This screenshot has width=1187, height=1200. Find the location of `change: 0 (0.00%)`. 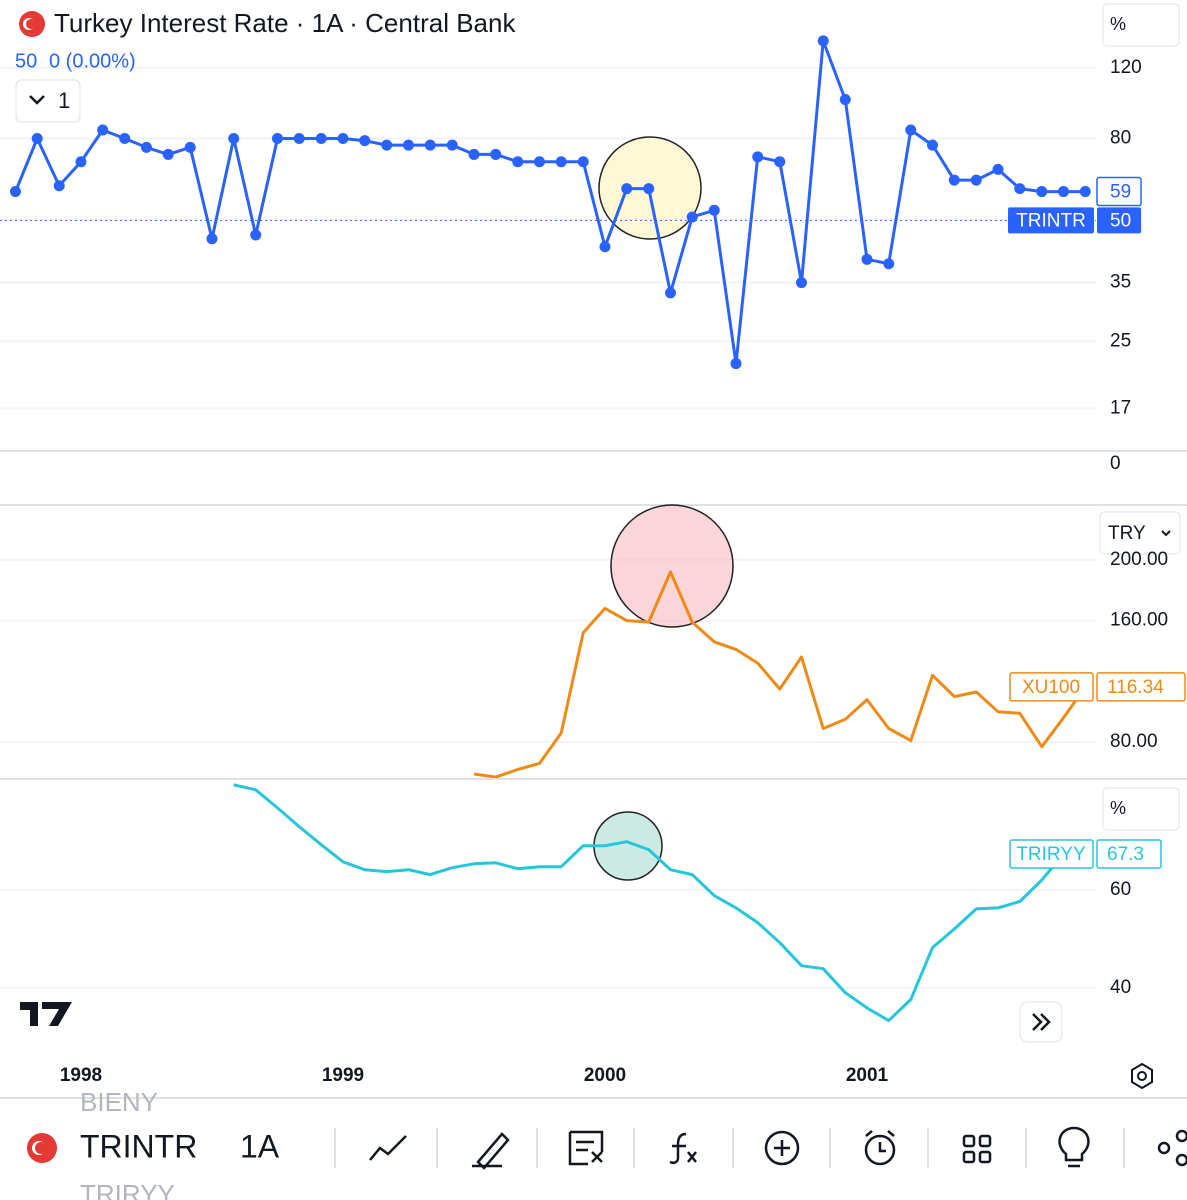

change: 0 (0.00%) is located at coordinates (92, 61).